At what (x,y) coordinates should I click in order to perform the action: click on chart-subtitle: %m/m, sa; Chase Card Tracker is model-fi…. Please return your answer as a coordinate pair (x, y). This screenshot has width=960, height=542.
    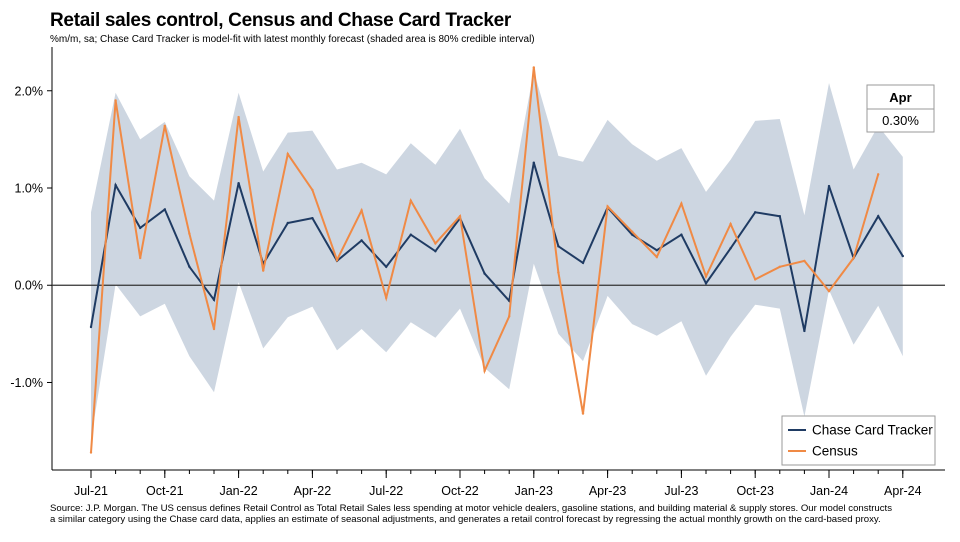
    Looking at the image, I should click on (292, 39).